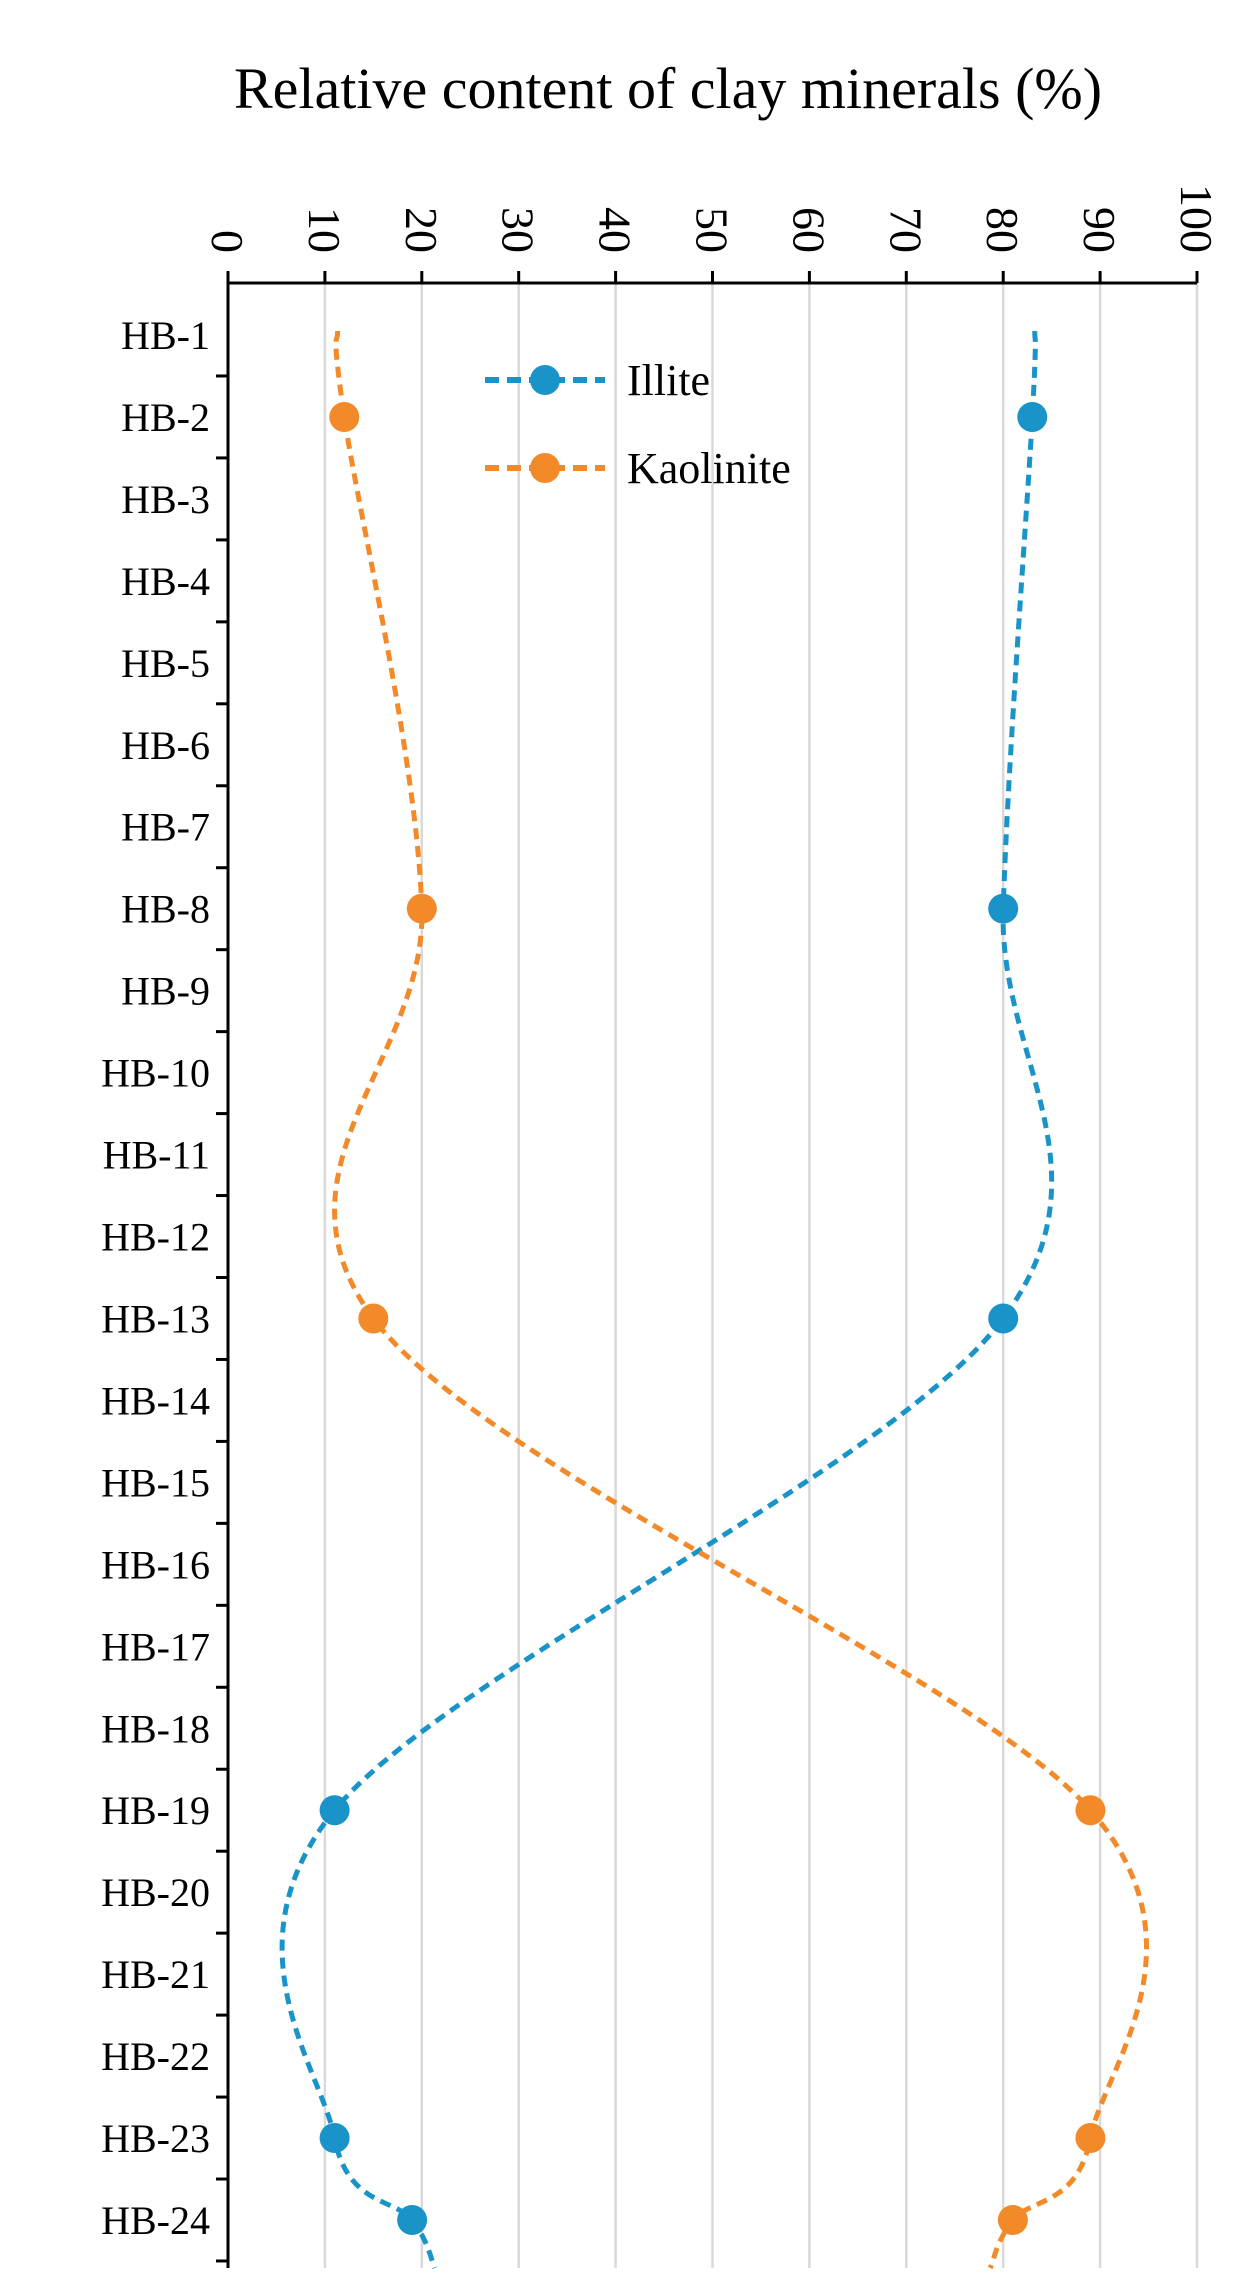 The image size is (1257, 2288). I want to click on x-tick-label-100: 100, so click(1196, 218).